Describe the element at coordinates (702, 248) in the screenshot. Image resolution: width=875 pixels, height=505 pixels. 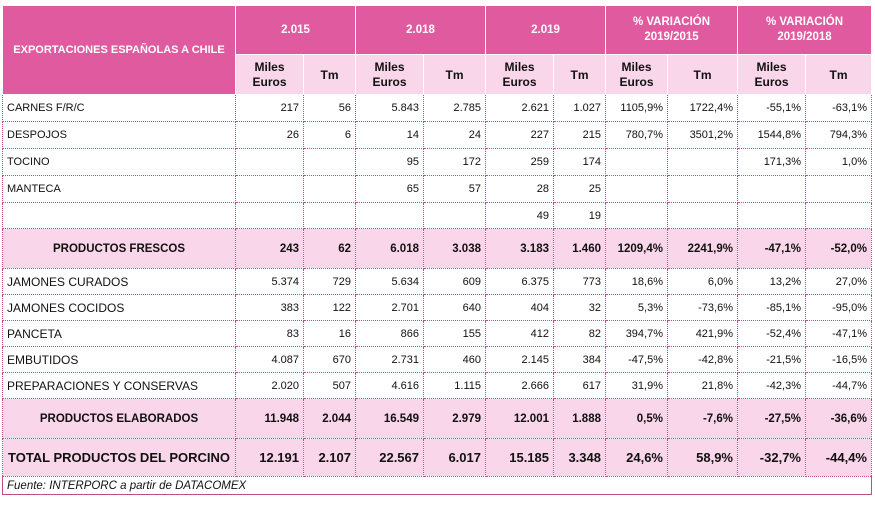
I see `cell-value: 2241,9%` at that location.